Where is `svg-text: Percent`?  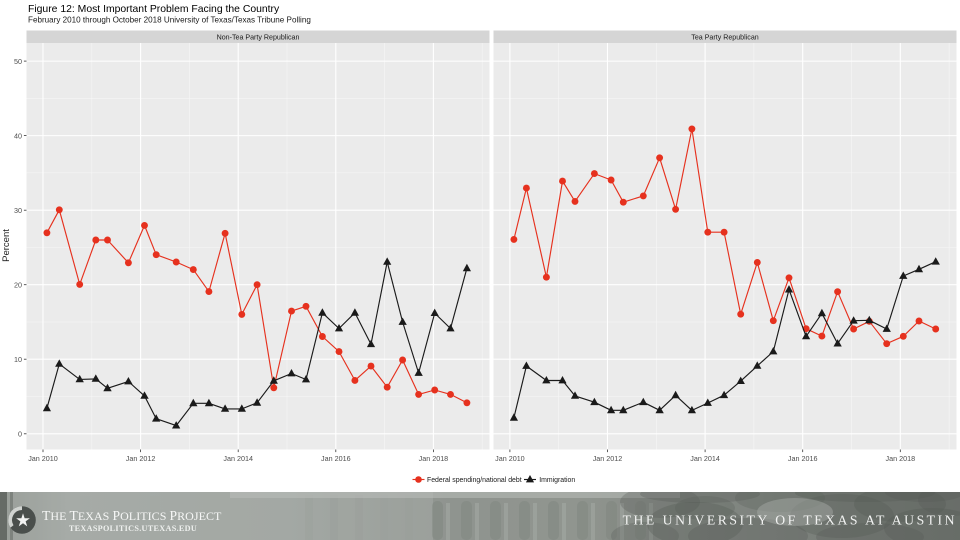 svg-text: Percent is located at coordinates (6, 245).